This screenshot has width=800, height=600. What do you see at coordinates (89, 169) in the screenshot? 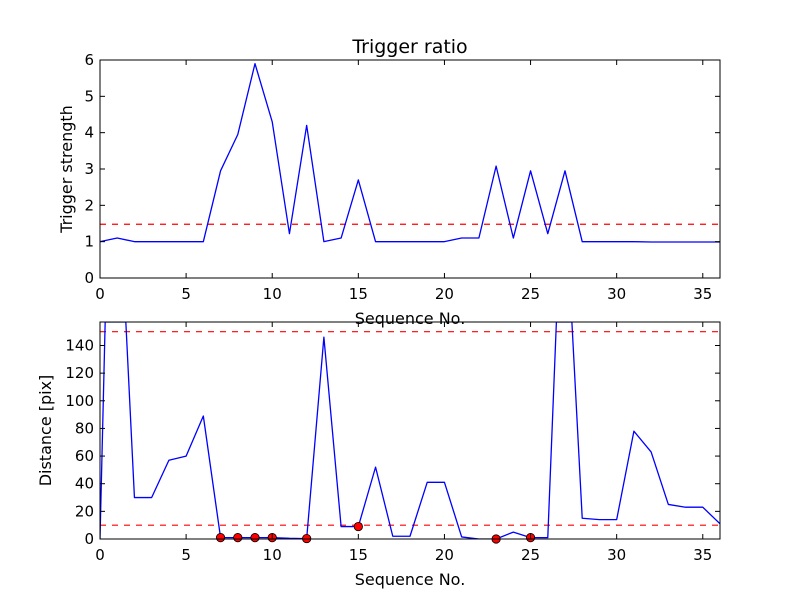
I see `trigger-y-tick-label: 3` at bounding box center [89, 169].